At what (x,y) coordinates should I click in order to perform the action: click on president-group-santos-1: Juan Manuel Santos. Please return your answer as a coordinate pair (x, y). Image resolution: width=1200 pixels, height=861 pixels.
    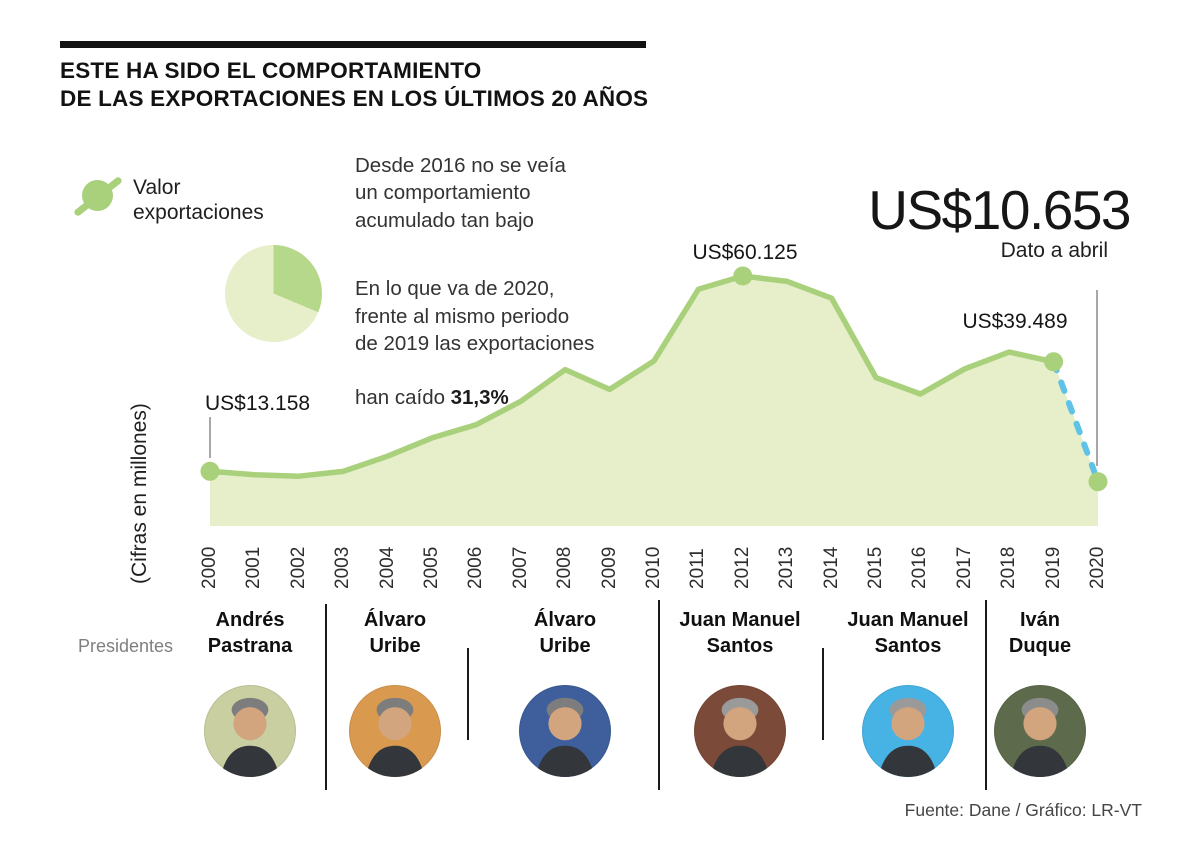
    Looking at the image, I should click on (740, 692).